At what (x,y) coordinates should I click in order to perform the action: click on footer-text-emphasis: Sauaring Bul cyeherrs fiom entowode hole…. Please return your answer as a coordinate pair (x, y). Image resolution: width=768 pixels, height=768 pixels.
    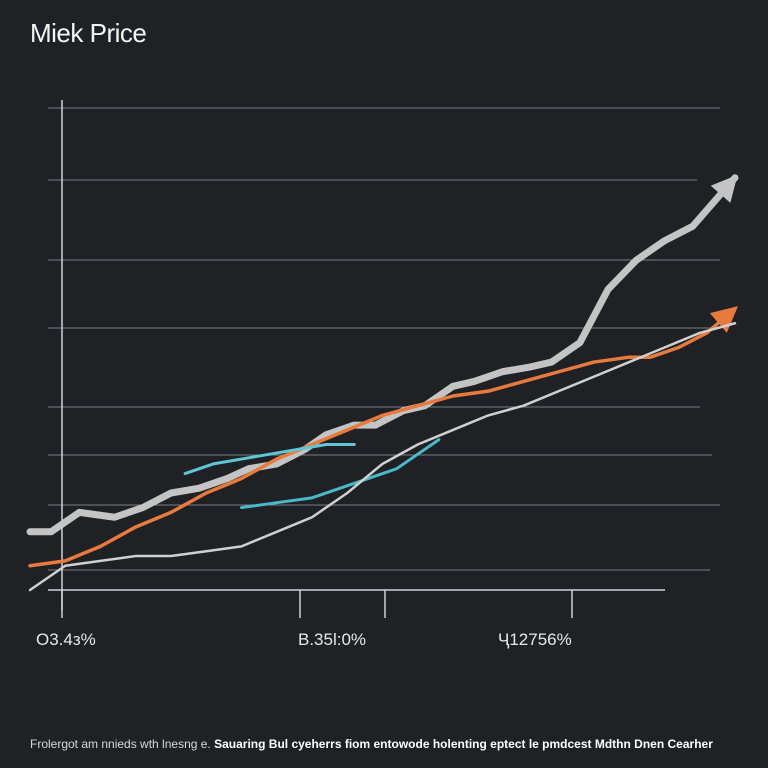
    Looking at the image, I should click on (404, 744).